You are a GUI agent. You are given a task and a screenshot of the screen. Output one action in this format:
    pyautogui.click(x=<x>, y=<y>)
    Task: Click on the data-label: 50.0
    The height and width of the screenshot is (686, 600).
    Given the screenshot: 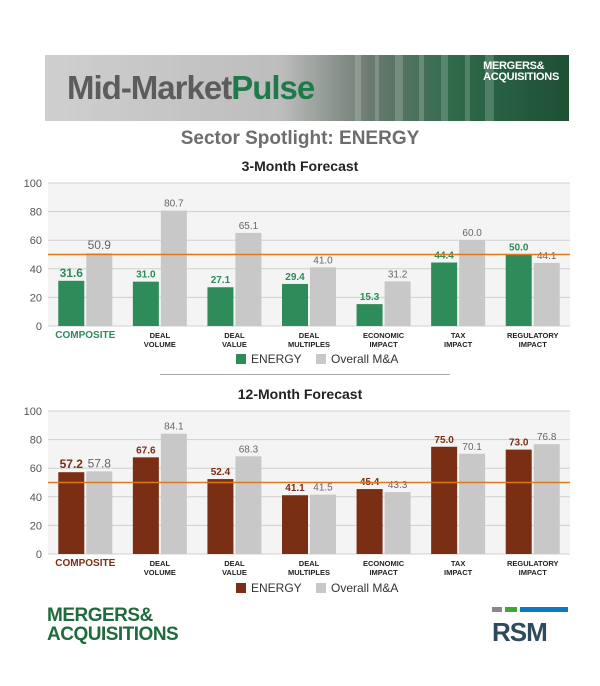 What is the action you would take?
    pyautogui.click(x=519, y=248)
    